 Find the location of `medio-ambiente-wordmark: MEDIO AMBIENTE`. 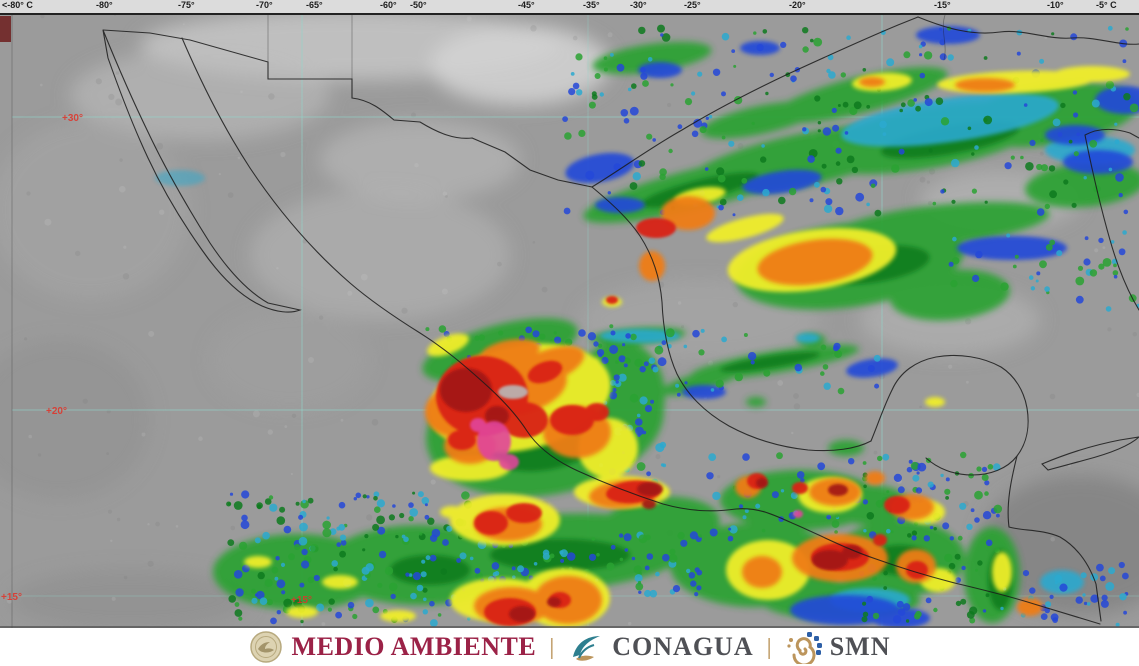

medio-ambiente-wordmark: MEDIO AMBIENTE is located at coordinates (414, 646).